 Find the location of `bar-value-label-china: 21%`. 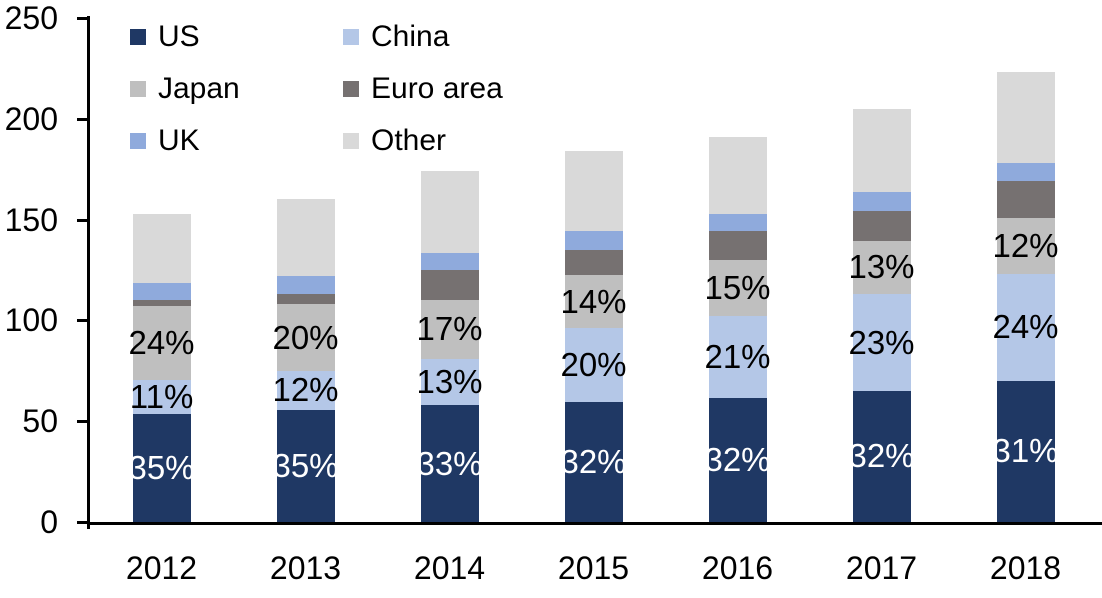

bar-value-label-china: 21% is located at coordinates (737, 357).